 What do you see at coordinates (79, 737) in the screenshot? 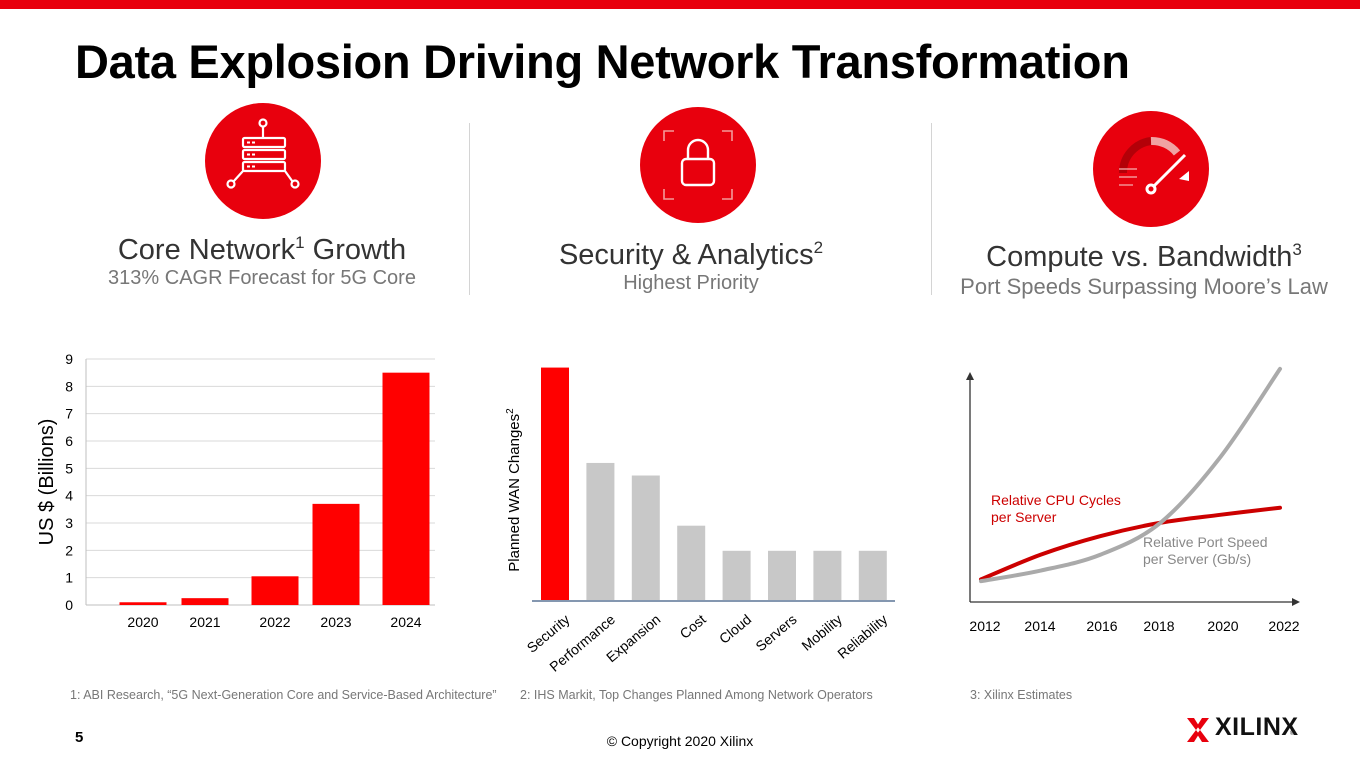
I see `page-number: 5` at bounding box center [79, 737].